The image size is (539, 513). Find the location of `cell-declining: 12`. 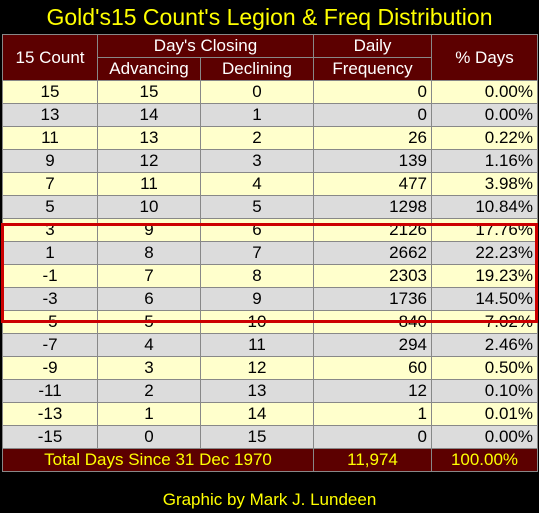

cell-declining: 12 is located at coordinates (257, 368).